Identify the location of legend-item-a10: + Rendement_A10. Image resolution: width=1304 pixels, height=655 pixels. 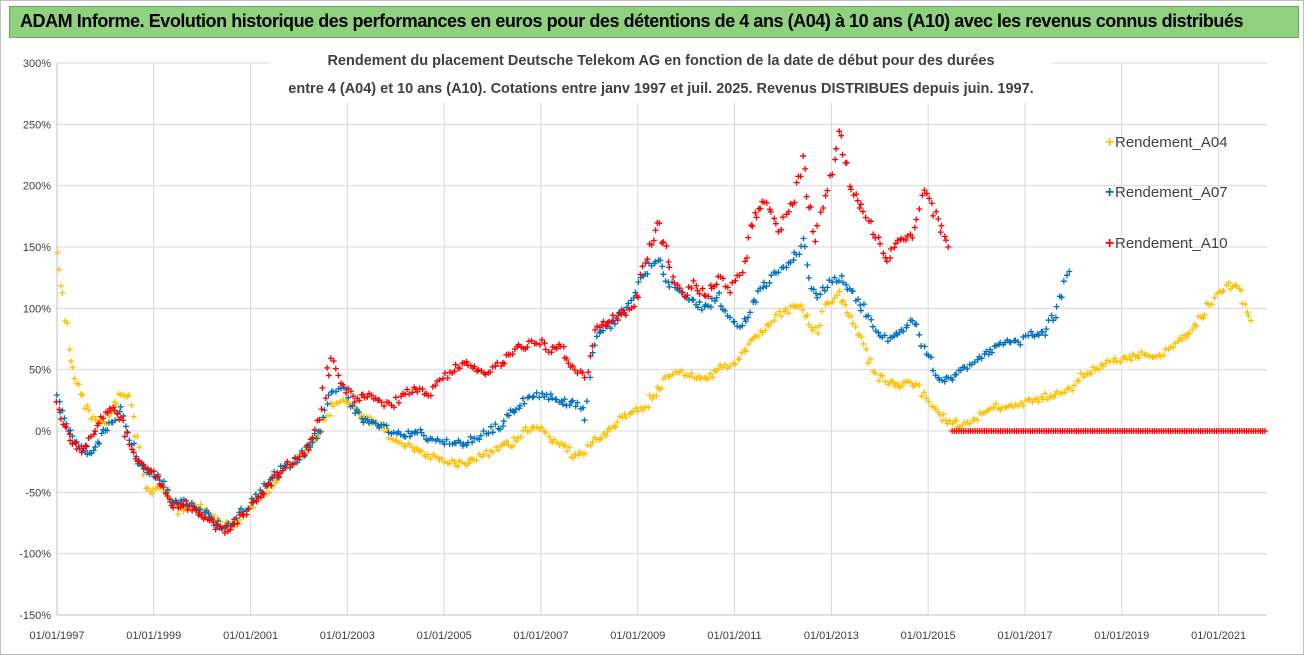
(1166, 243).